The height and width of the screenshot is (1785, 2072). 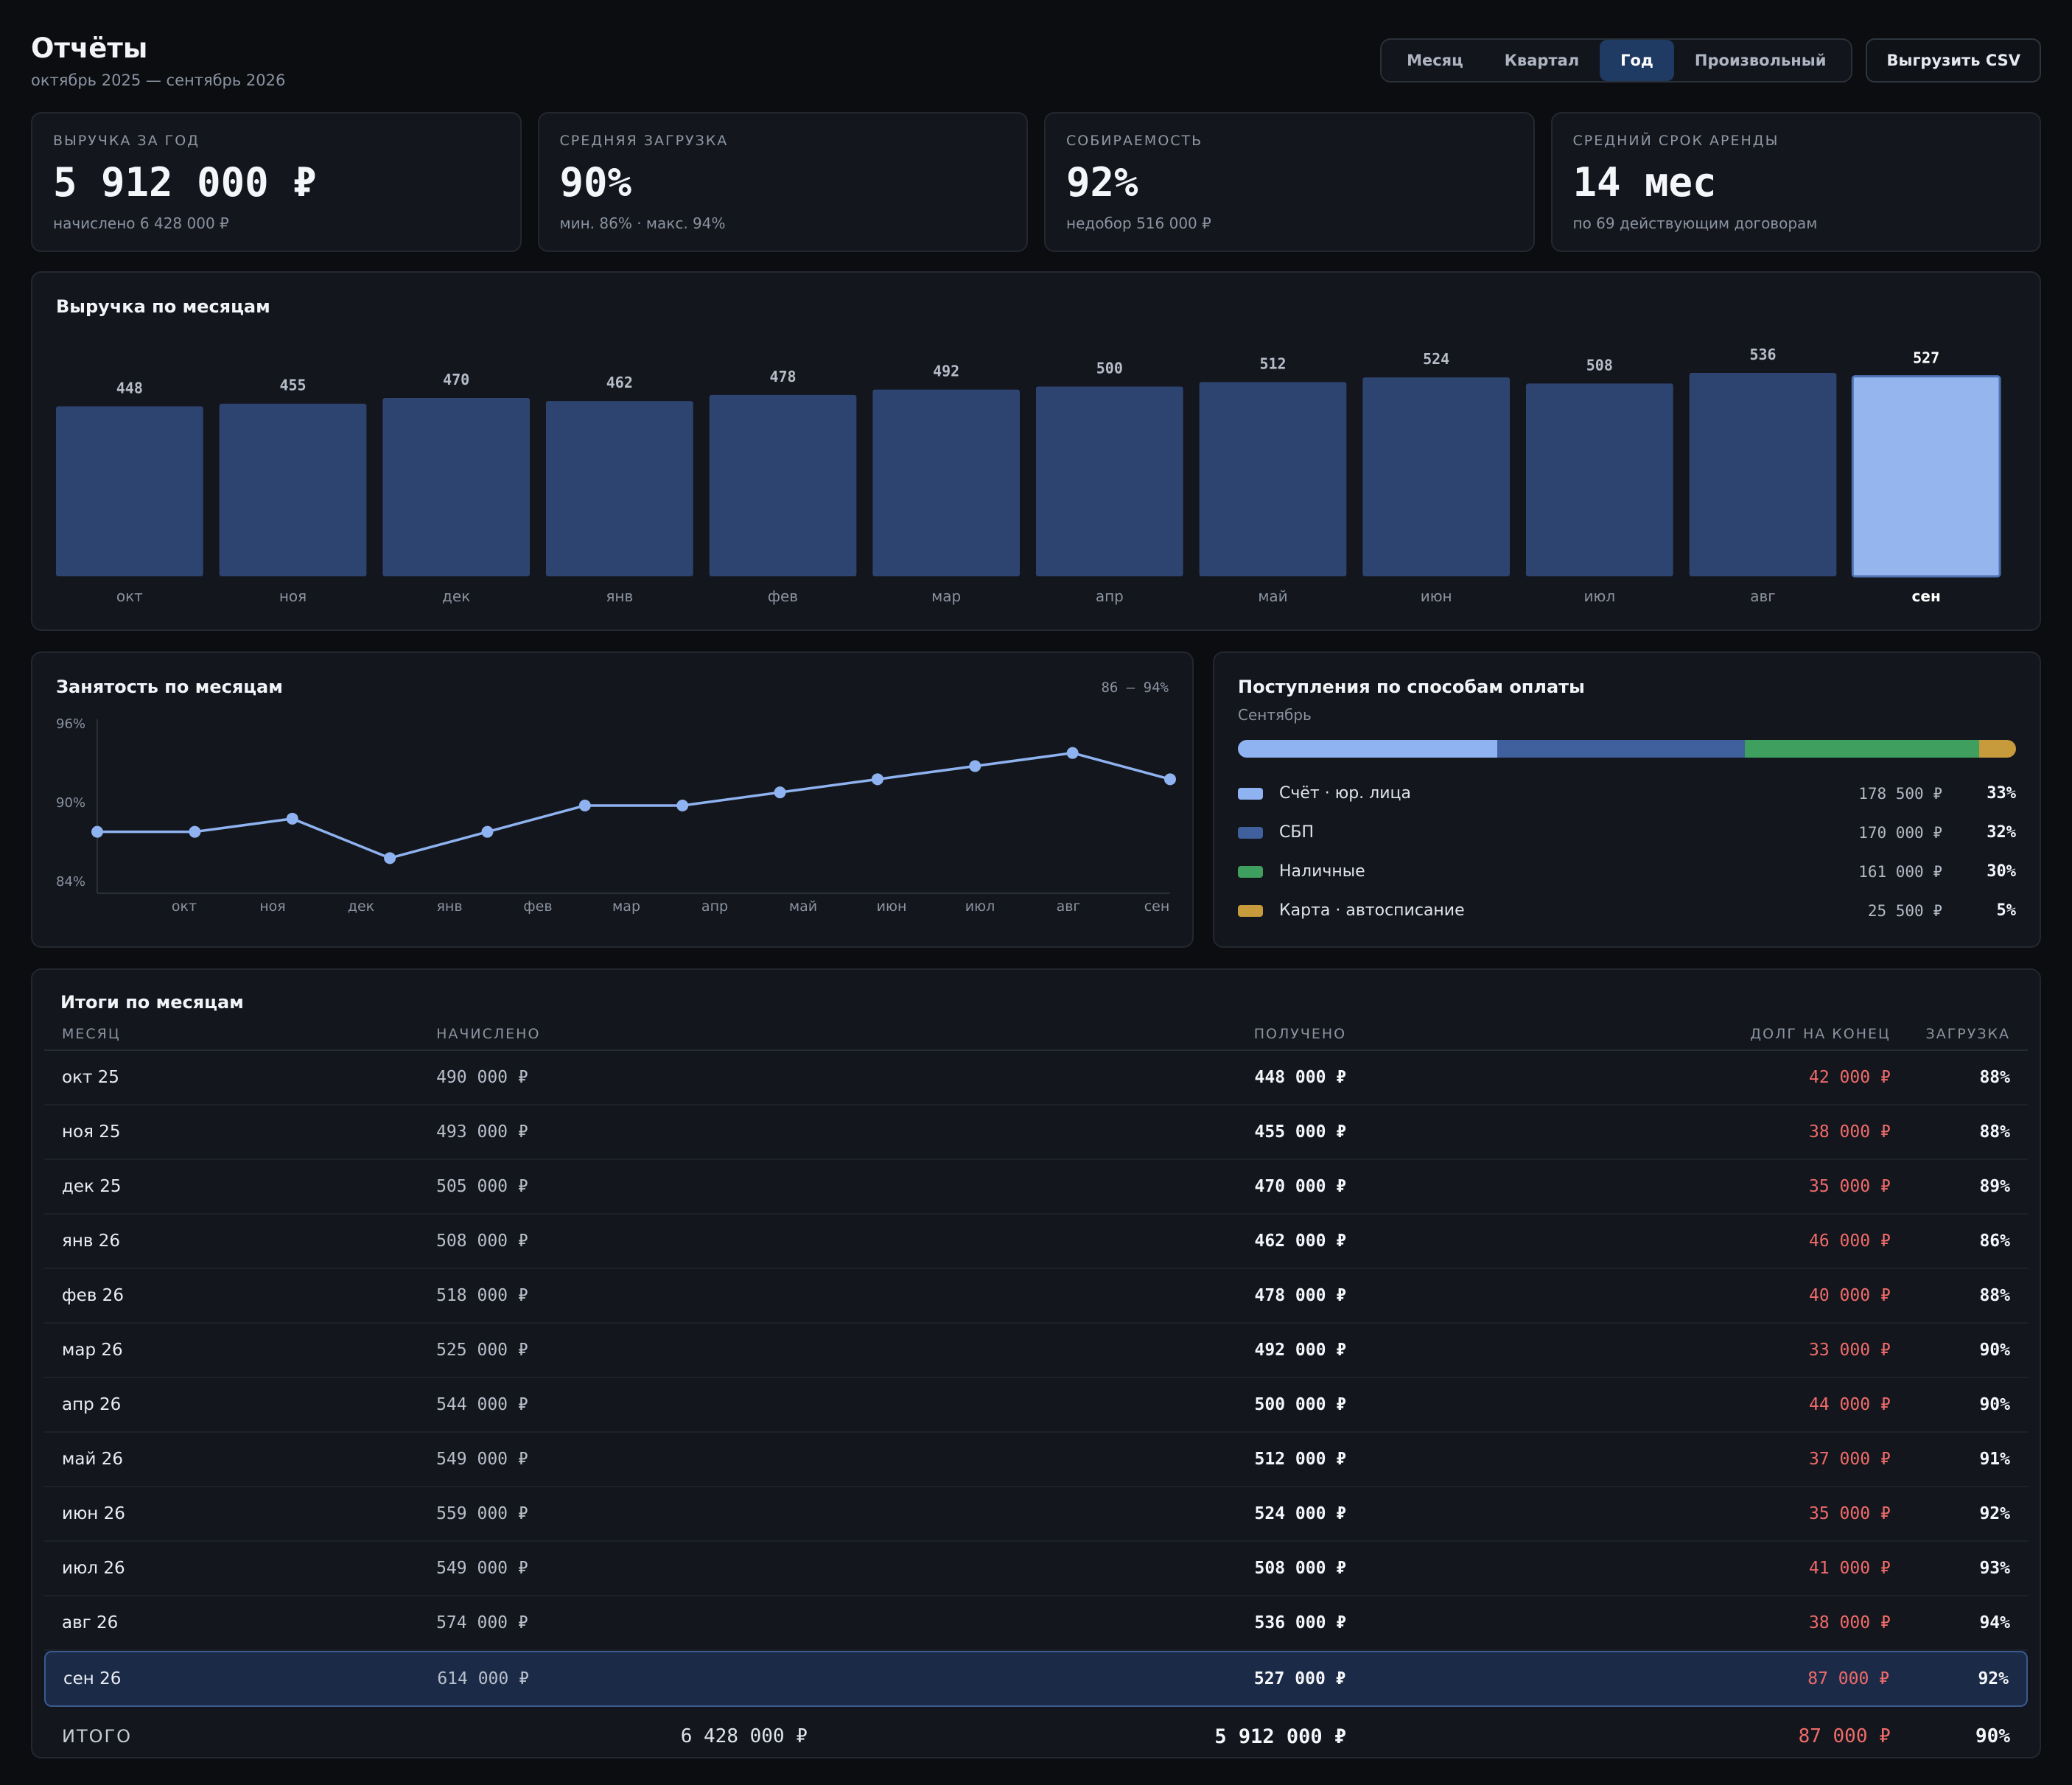 What do you see at coordinates (1300, 1034) in the screenshot?
I see `col-received-header: Получено` at bounding box center [1300, 1034].